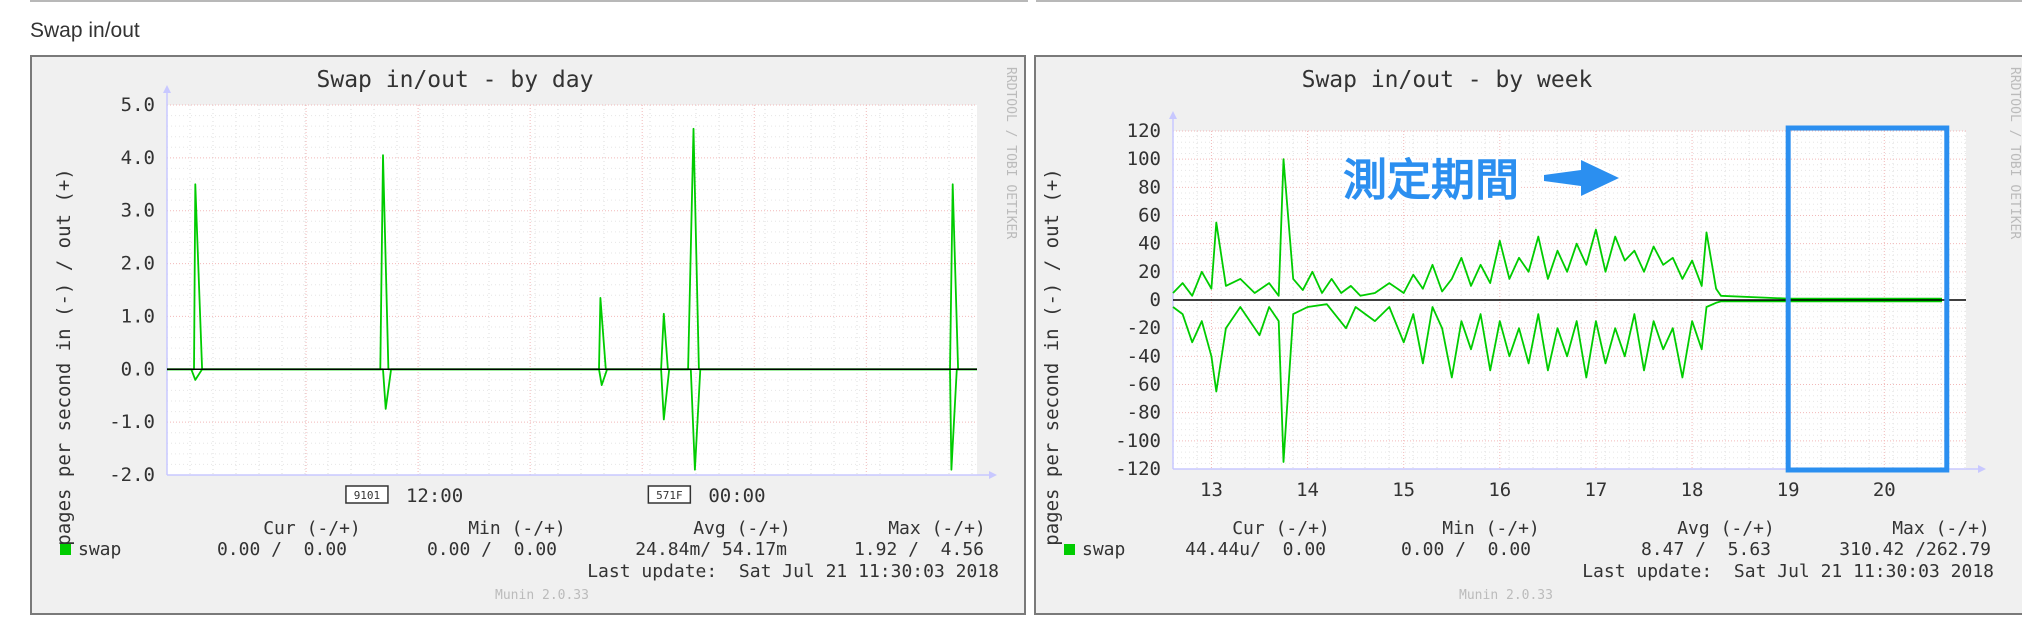 Image resolution: width=2022 pixels, height=630 pixels. What do you see at coordinates (138, 158) in the screenshot?
I see `y-tick-label: 4.0` at bounding box center [138, 158].